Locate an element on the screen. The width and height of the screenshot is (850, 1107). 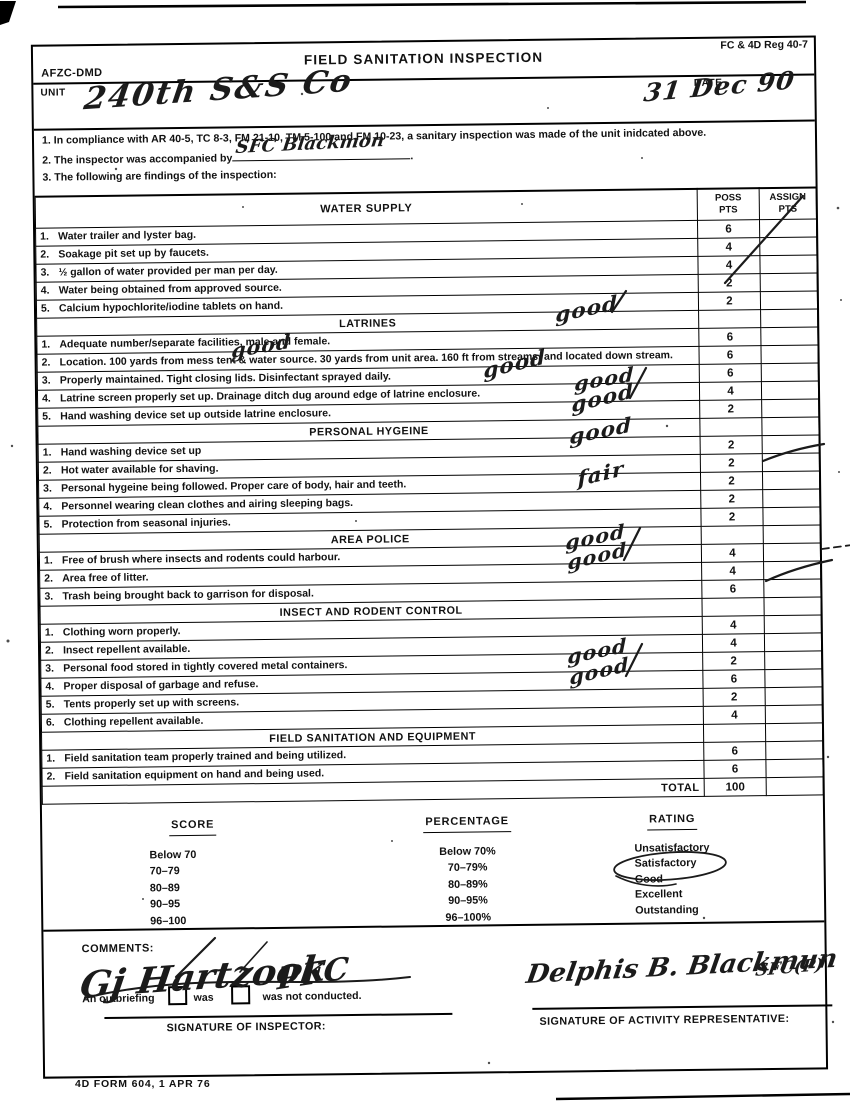
scan-edge-line-bottom is located at coordinates (702, 1096).